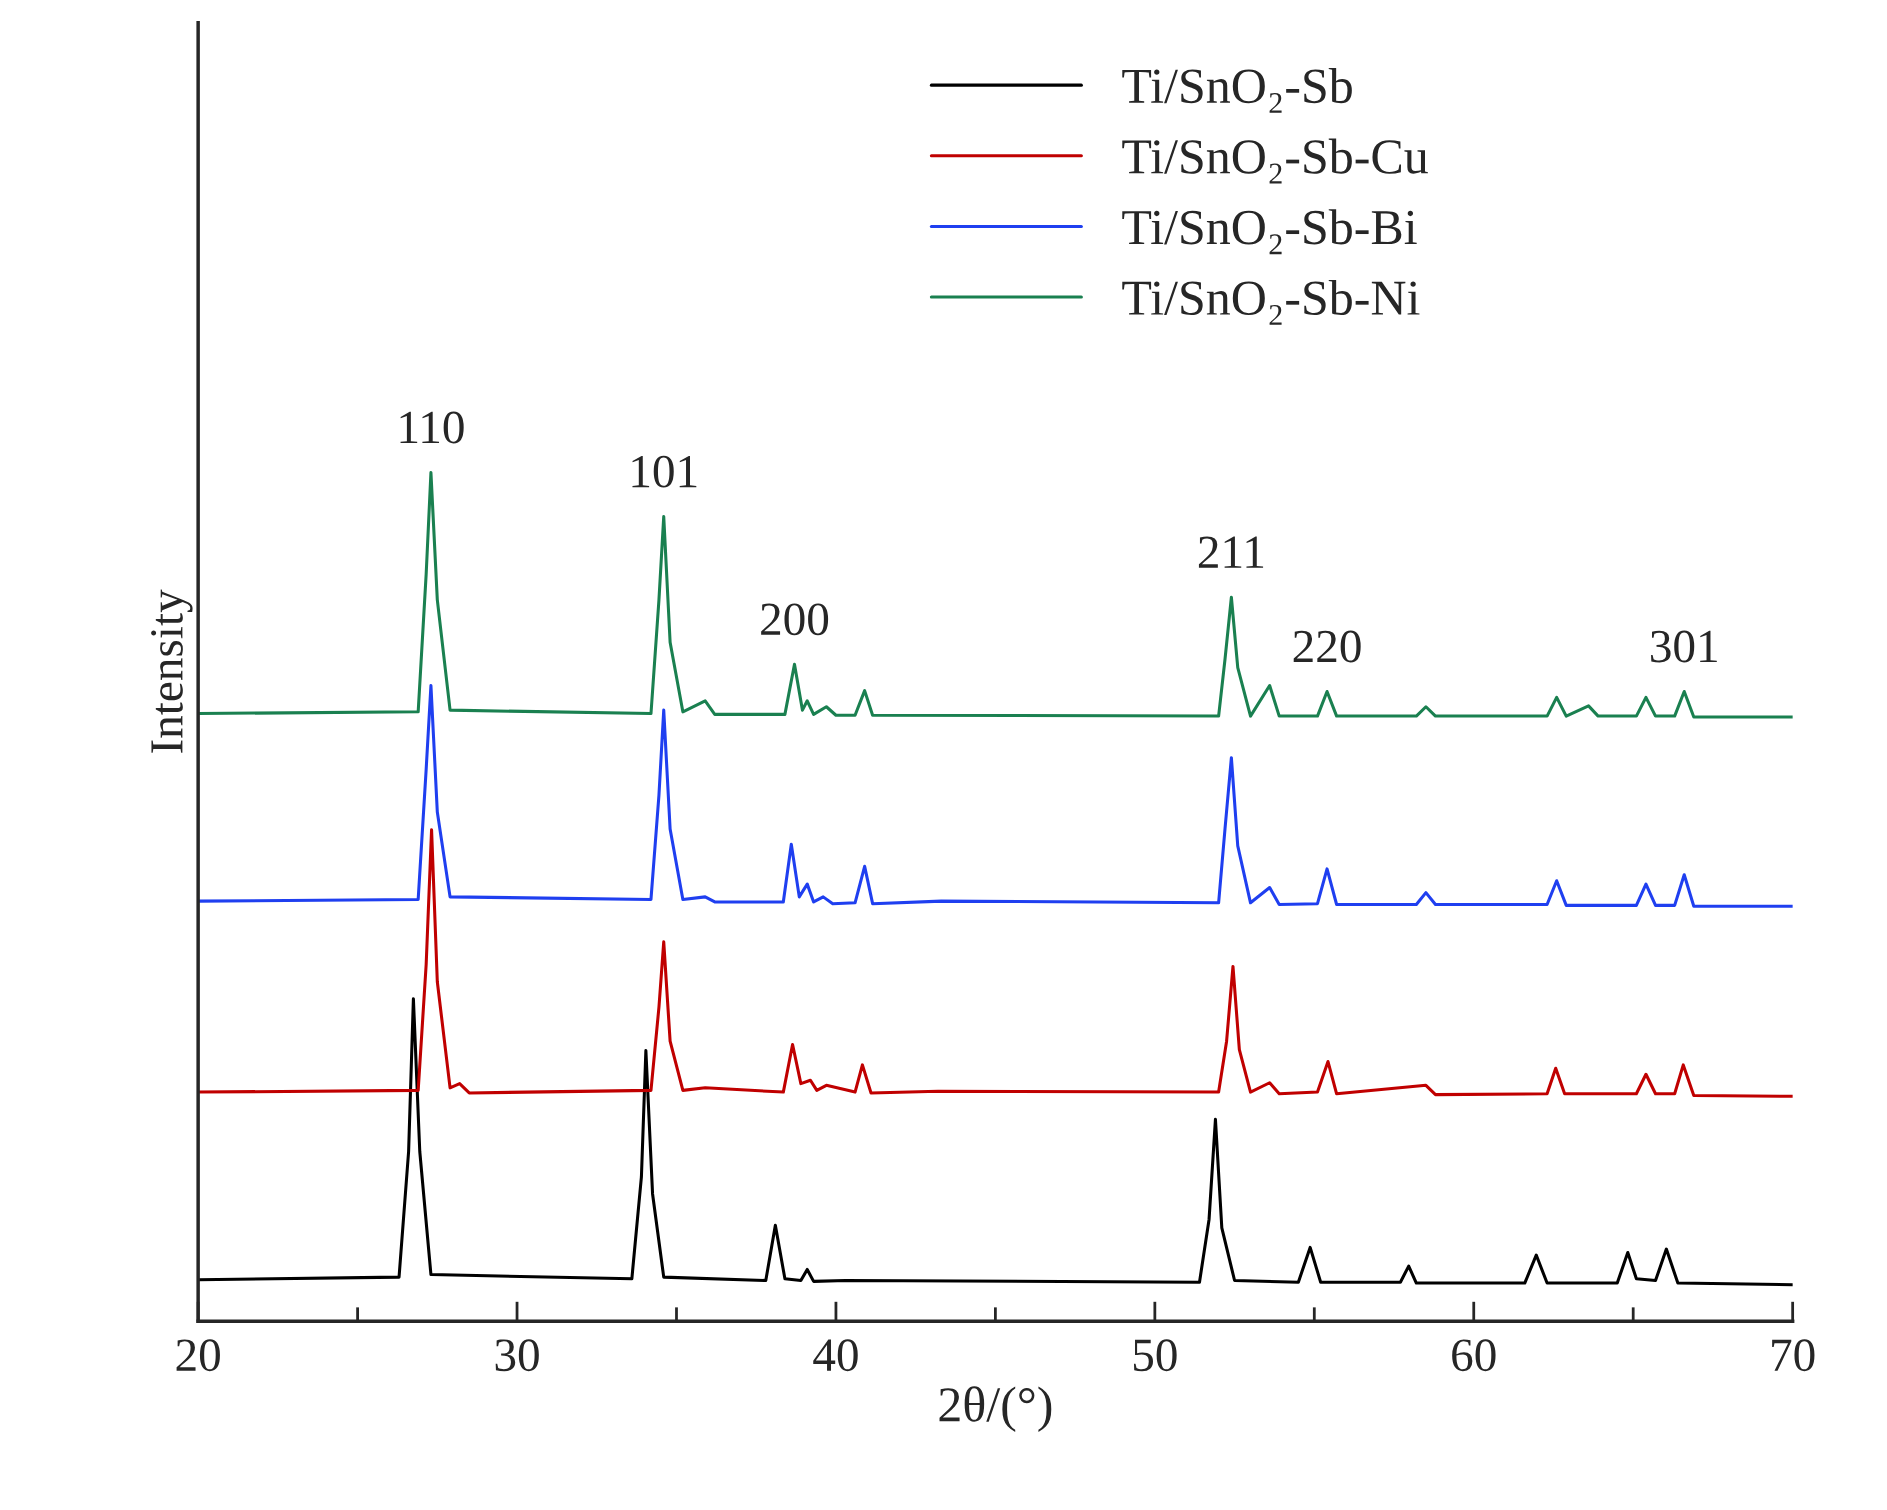 The width and height of the screenshot is (1887, 1510). Describe the element at coordinates (1684, 646) in the screenshot. I see `annotation: 301` at that location.